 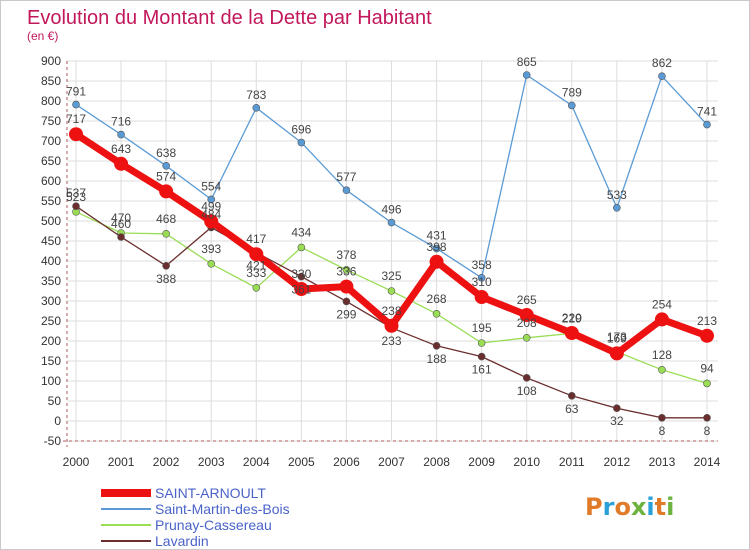 What do you see at coordinates (166, 153) in the screenshot?
I see `data-label: 638` at bounding box center [166, 153].